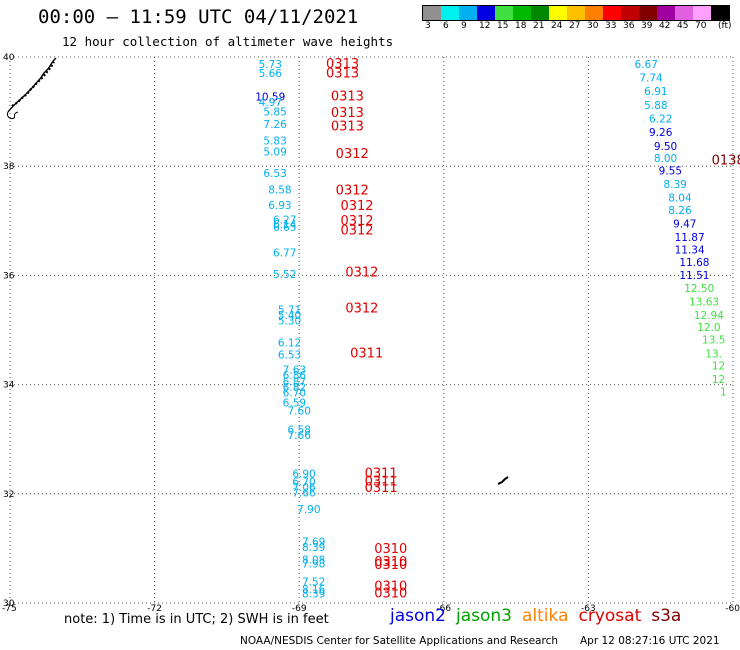 Image resolution: width=740 pixels, height=650 pixels. I want to click on wave-height-value: 13.5, so click(713, 341).